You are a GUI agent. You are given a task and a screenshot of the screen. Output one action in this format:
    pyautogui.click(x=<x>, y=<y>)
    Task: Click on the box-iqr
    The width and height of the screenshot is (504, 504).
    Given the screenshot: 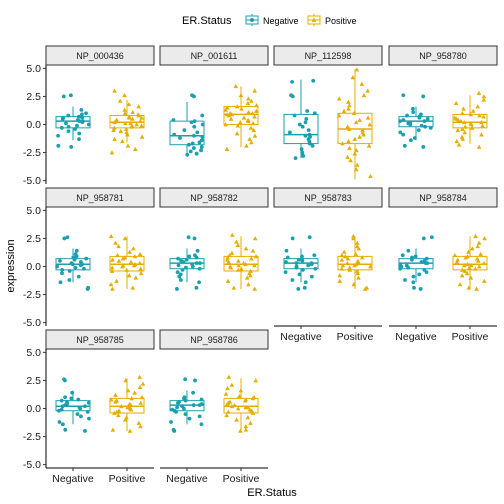 What is the action you would take?
    pyautogui.click(x=187, y=133)
    